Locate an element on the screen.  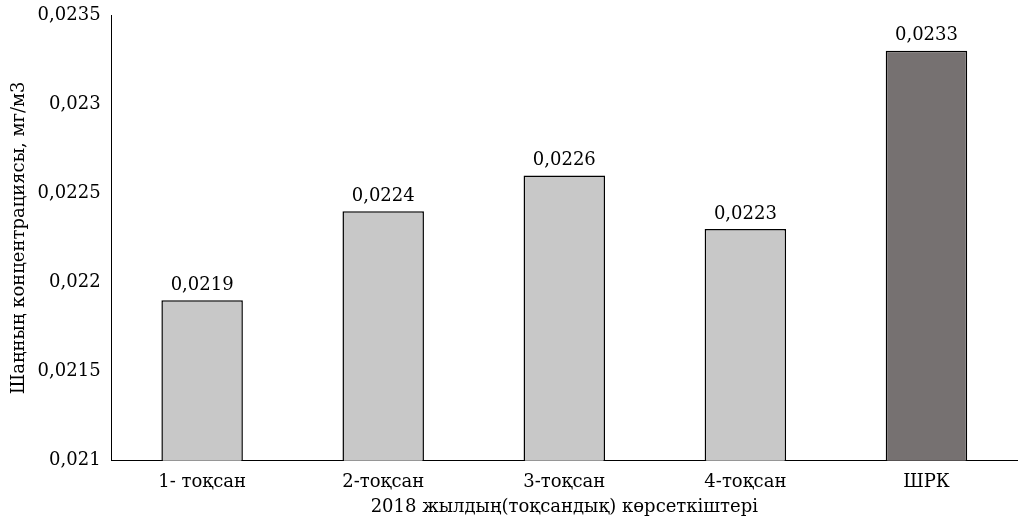
y-tick-label: 0,0235 is located at coordinates (69, 13).